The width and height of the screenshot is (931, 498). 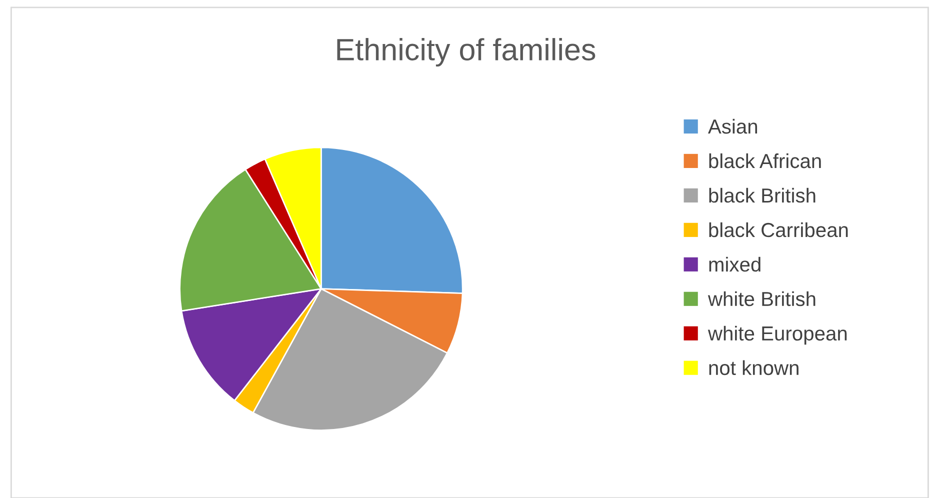 I want to click on legend-label: mixed, so click(x=734, y=264).